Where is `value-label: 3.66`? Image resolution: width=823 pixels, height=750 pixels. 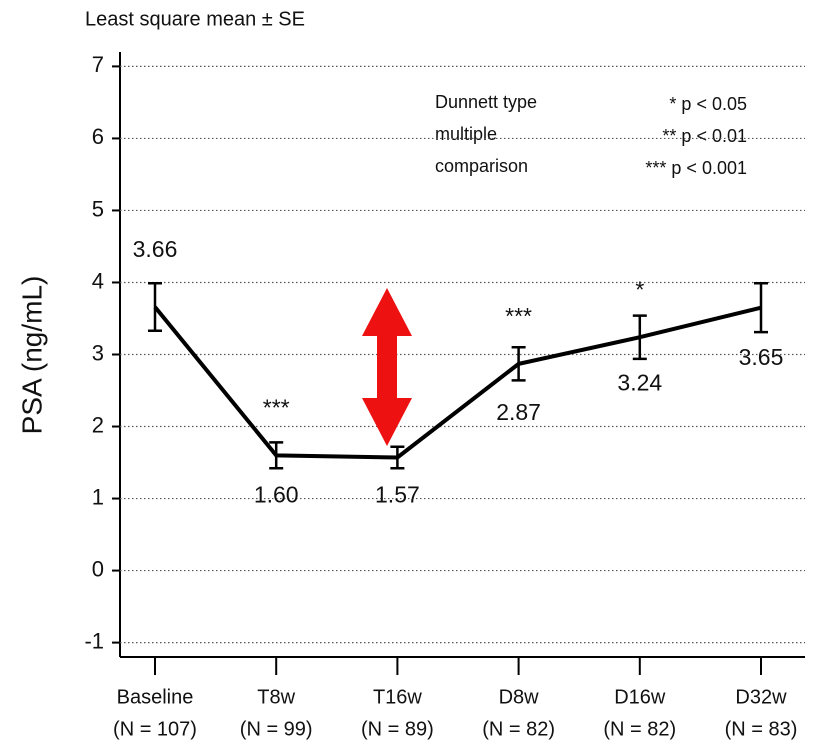 value-label: 3.66 is located at coordinates (155, 249).